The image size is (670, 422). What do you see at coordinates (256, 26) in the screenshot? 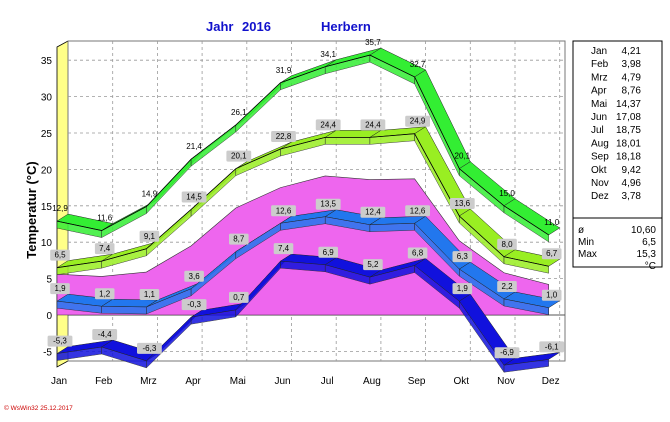
I see `title-year: 2016` at bounding box center [256, 26].